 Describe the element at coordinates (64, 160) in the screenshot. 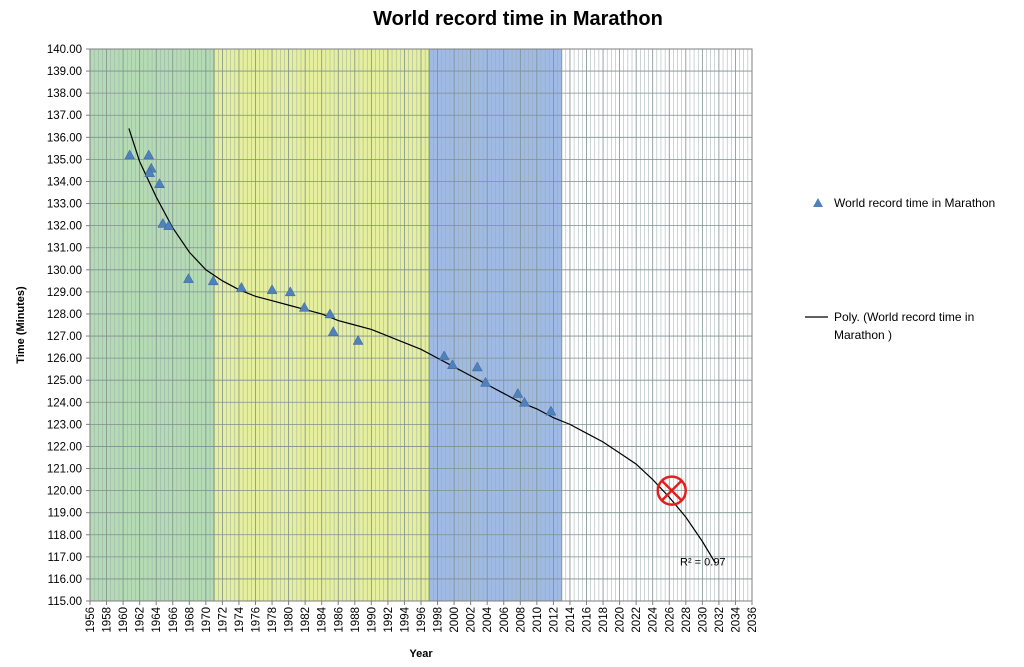

I see `y-tick-label: 135.00` at that location.